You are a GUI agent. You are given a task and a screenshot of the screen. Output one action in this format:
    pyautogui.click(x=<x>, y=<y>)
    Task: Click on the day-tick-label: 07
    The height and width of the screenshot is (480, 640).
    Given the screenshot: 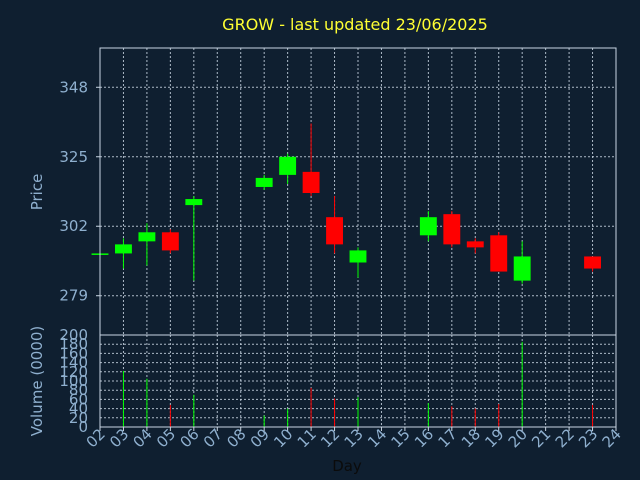 What is the action you would take?
    pyautogui.click(x=213, y=438)
    